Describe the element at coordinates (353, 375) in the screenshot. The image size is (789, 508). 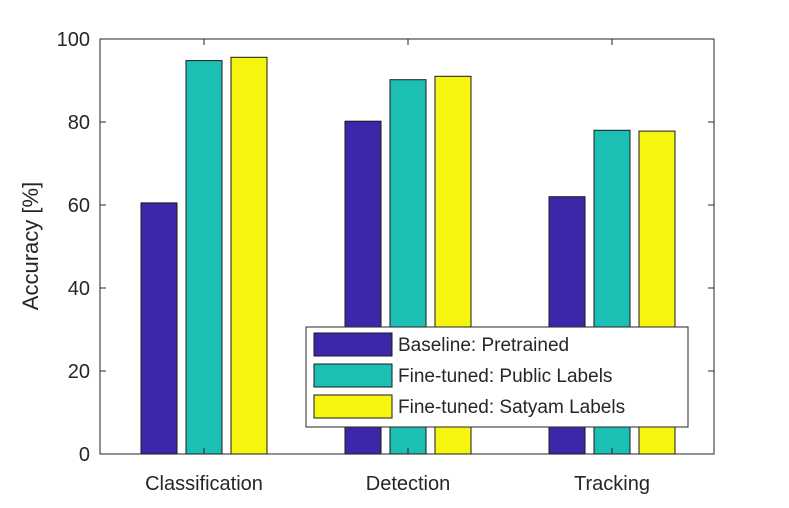
I see `legend-swatch-fine-tuned-public-labels` at that location.